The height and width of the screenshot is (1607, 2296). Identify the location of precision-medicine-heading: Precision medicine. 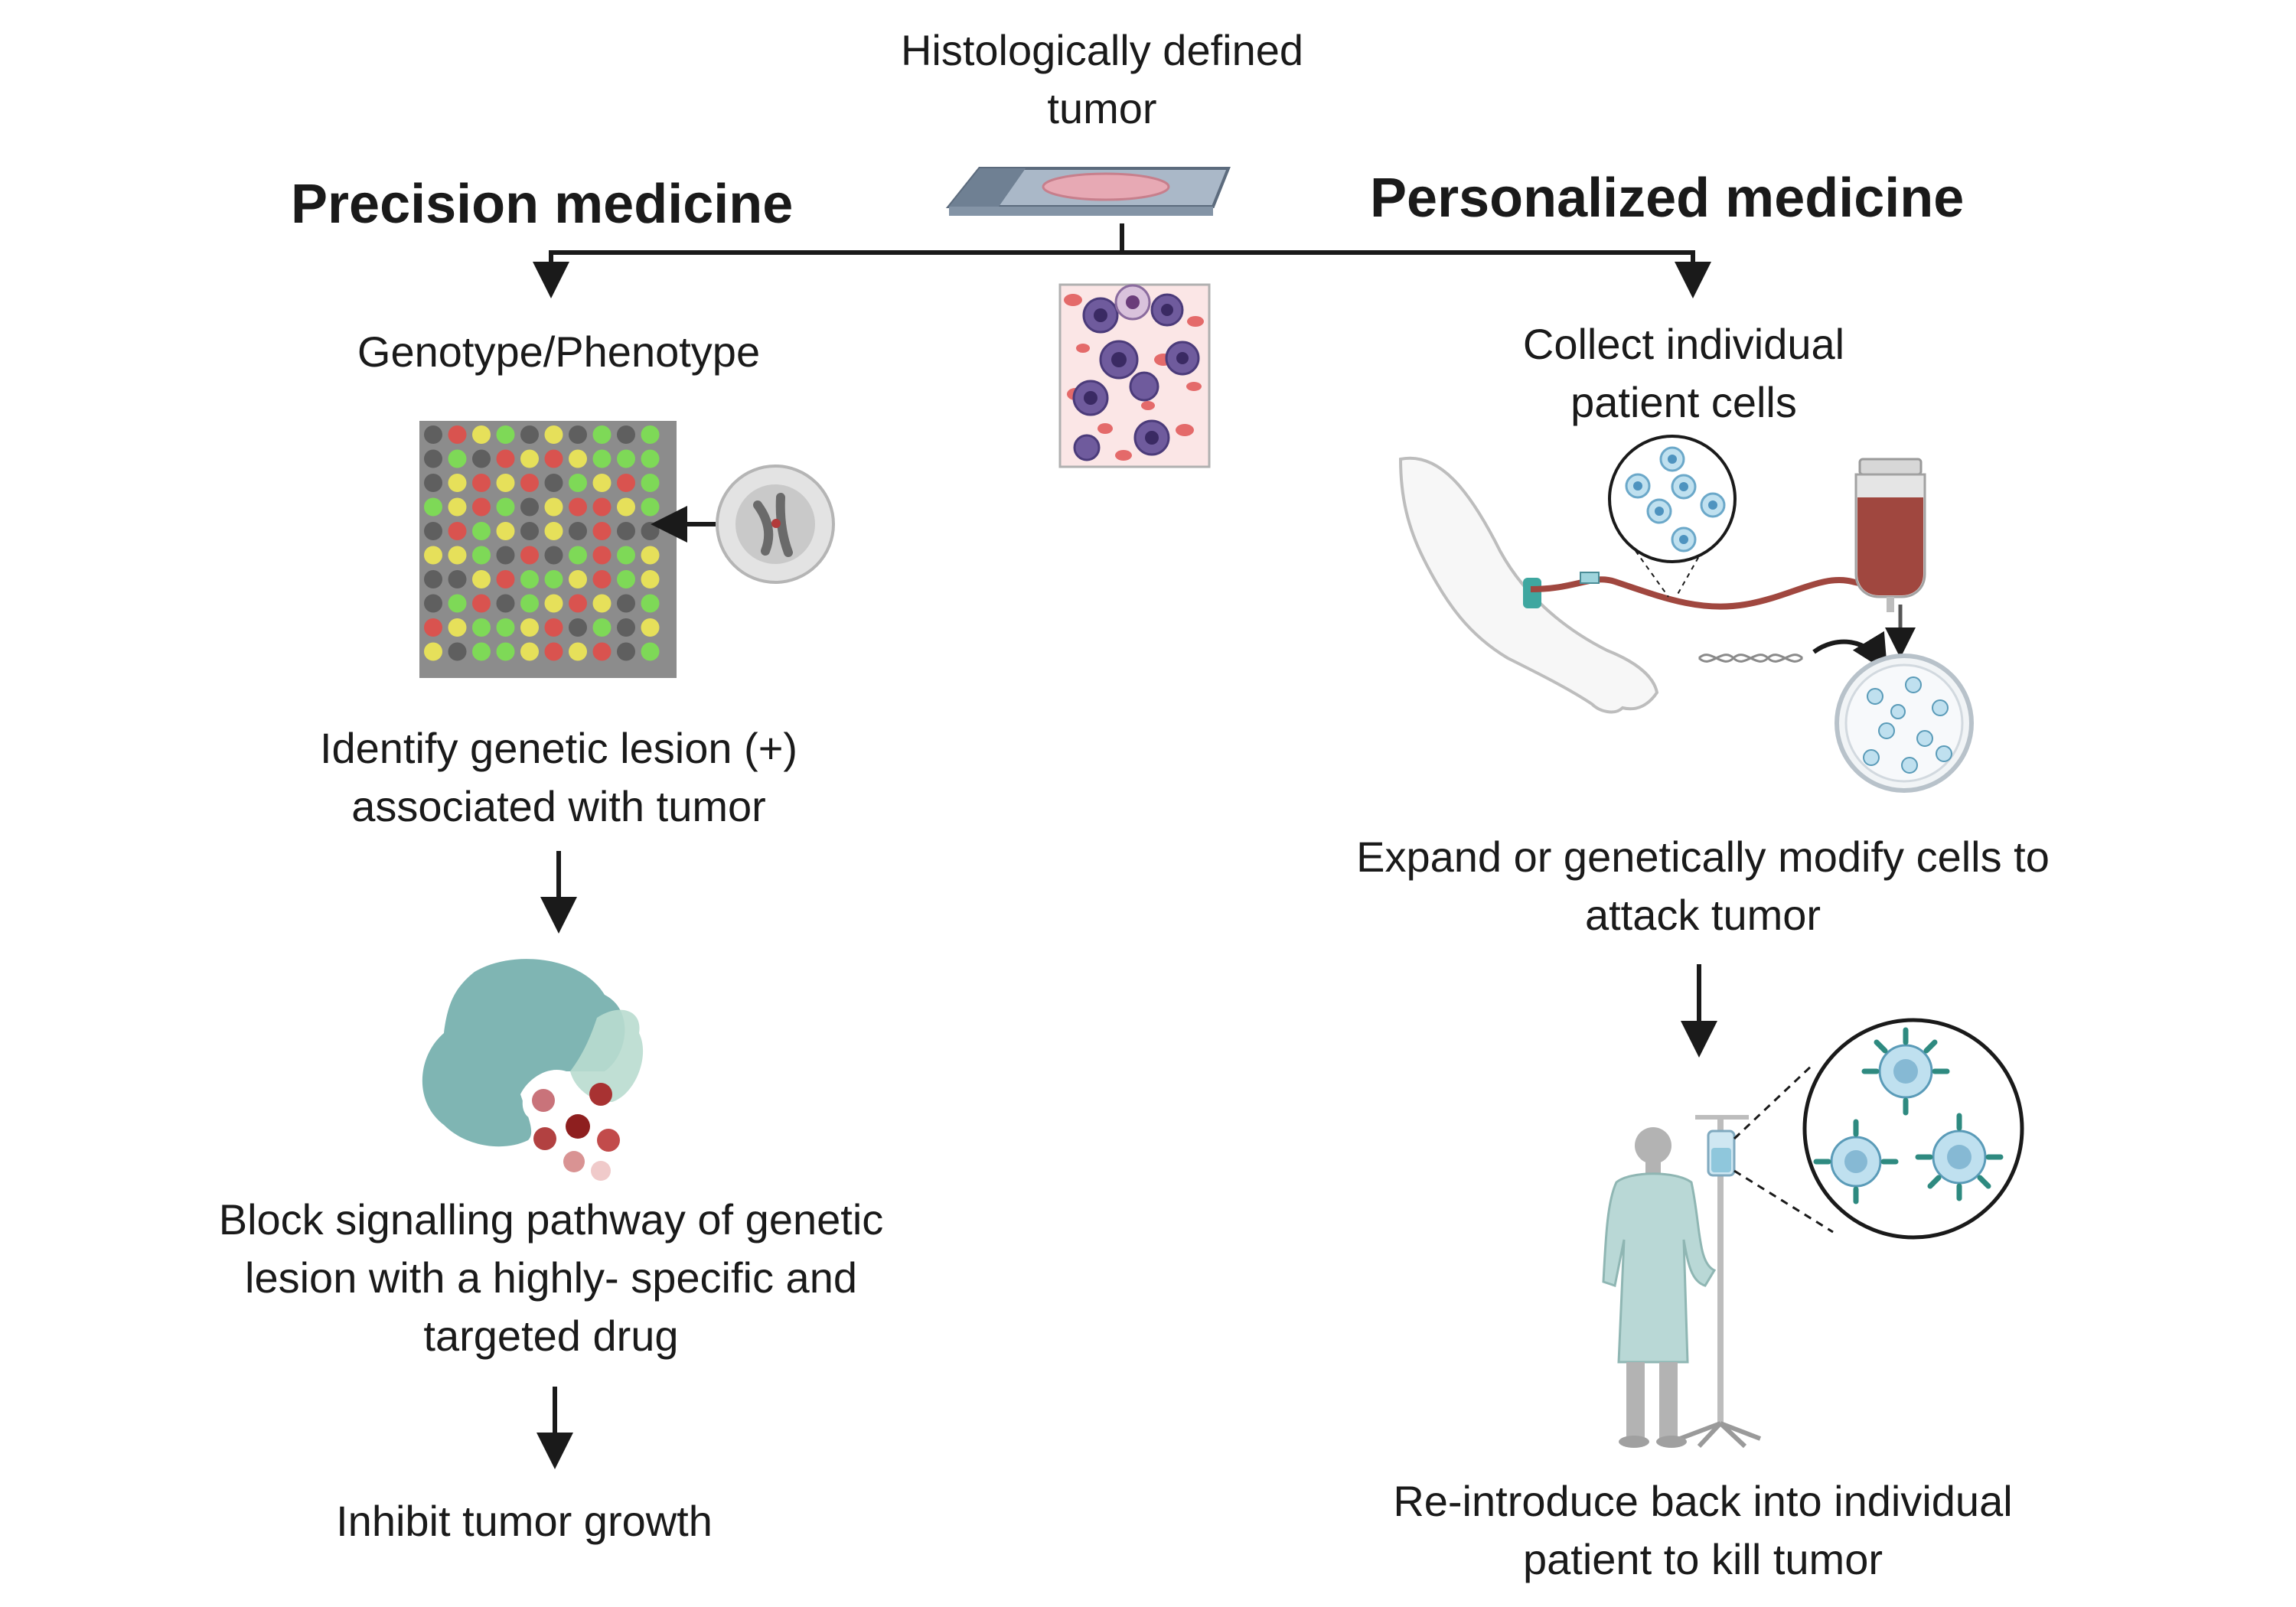
(542, 204).